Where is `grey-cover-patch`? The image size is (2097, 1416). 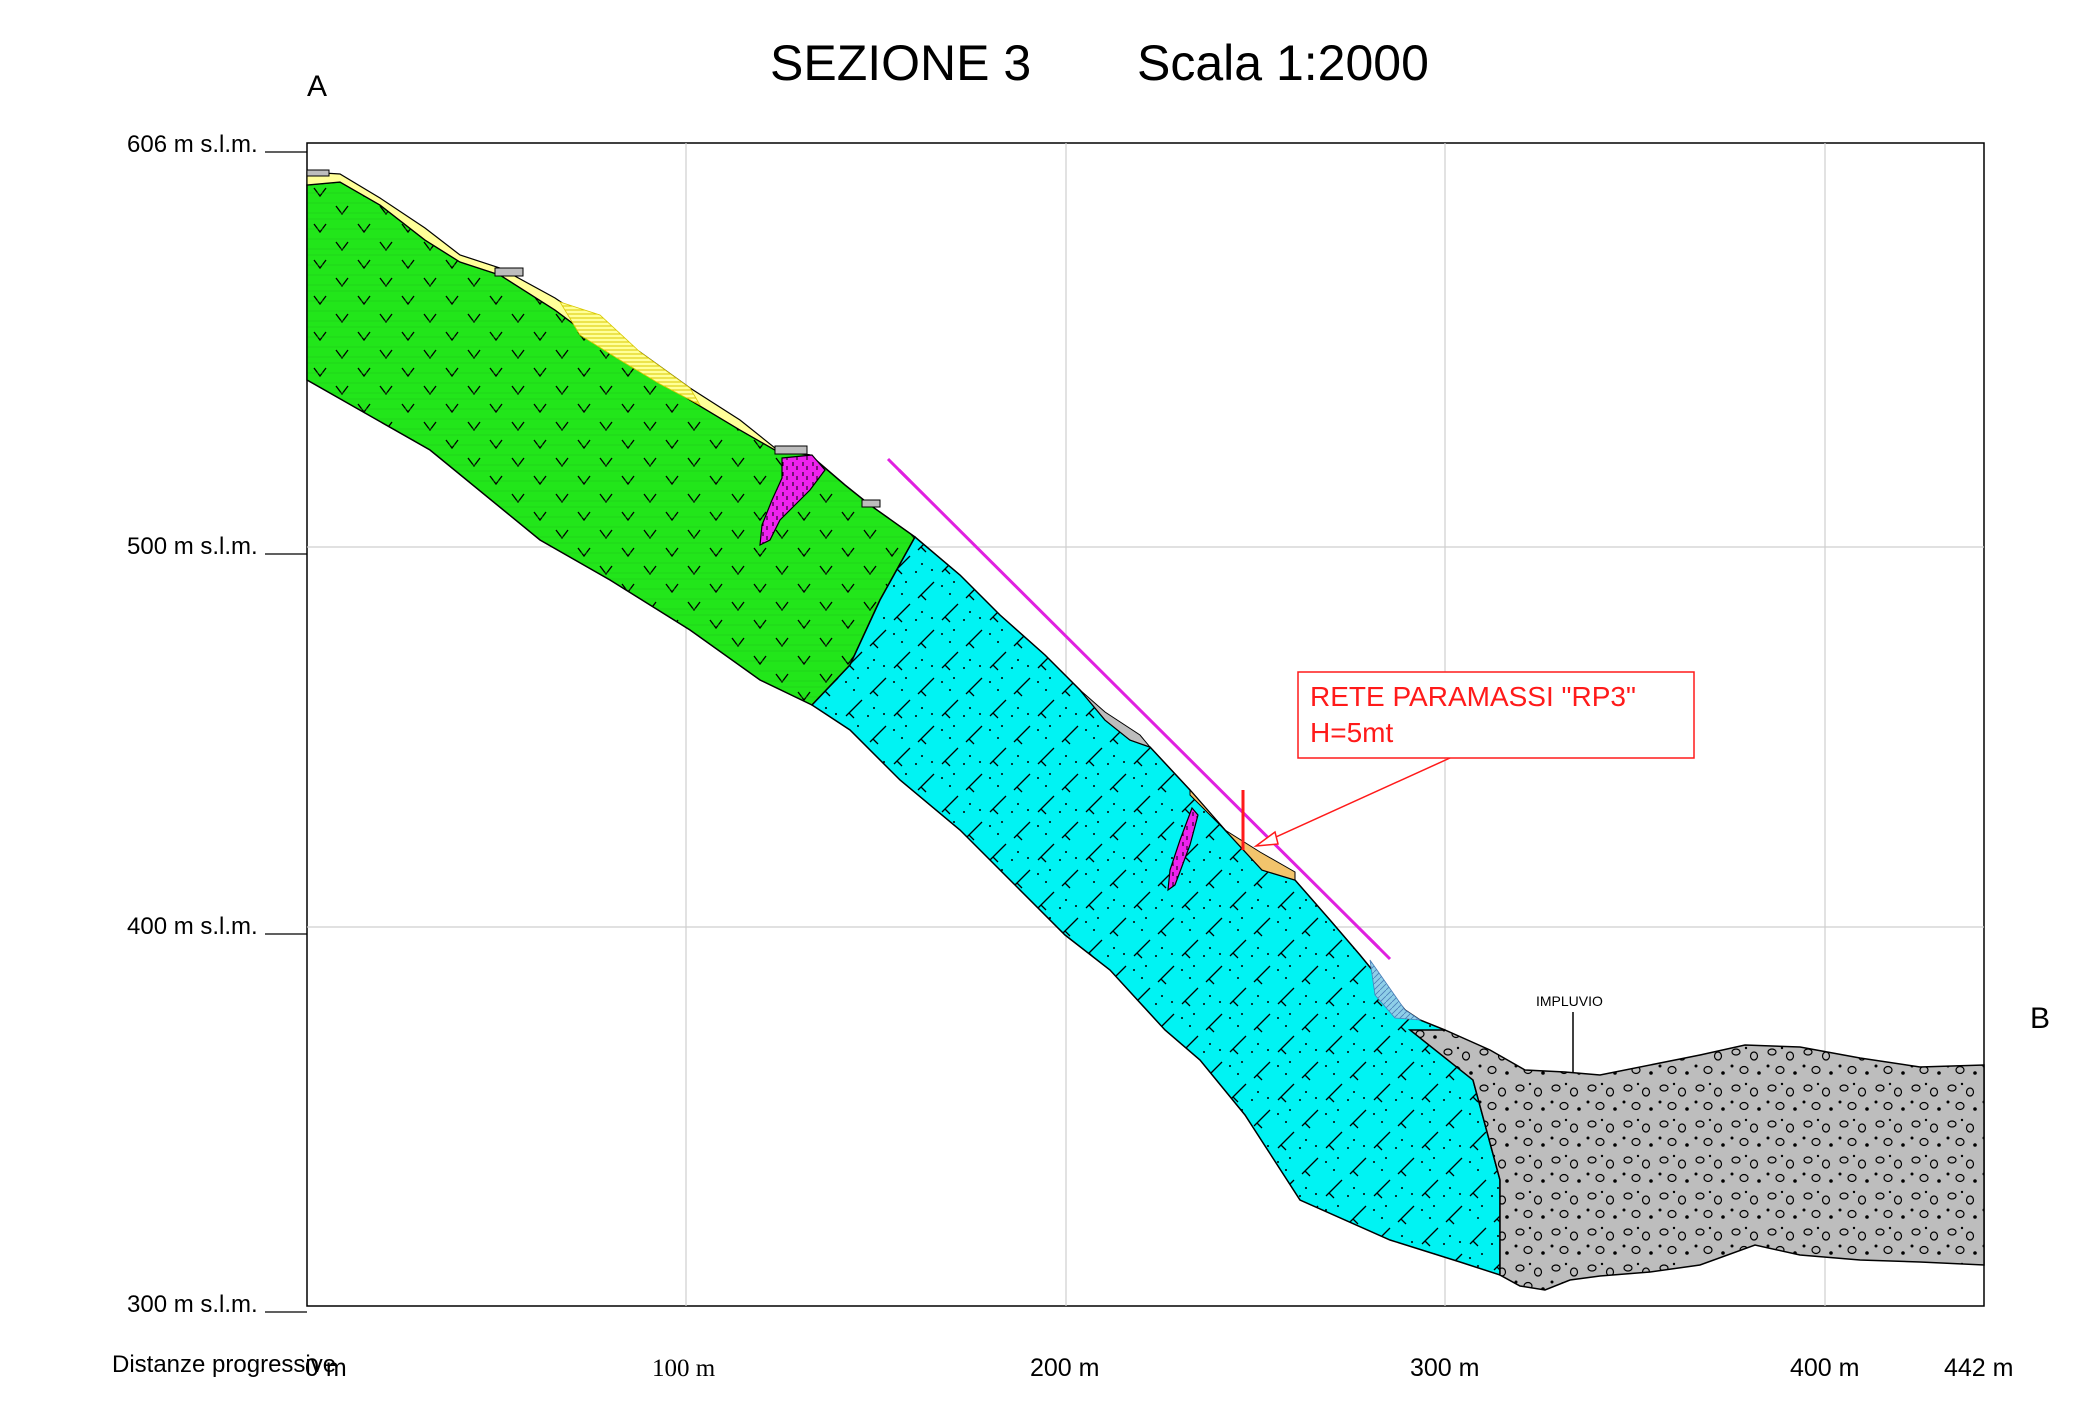 grey-cover-patch is located at coordinates (1115, 719).